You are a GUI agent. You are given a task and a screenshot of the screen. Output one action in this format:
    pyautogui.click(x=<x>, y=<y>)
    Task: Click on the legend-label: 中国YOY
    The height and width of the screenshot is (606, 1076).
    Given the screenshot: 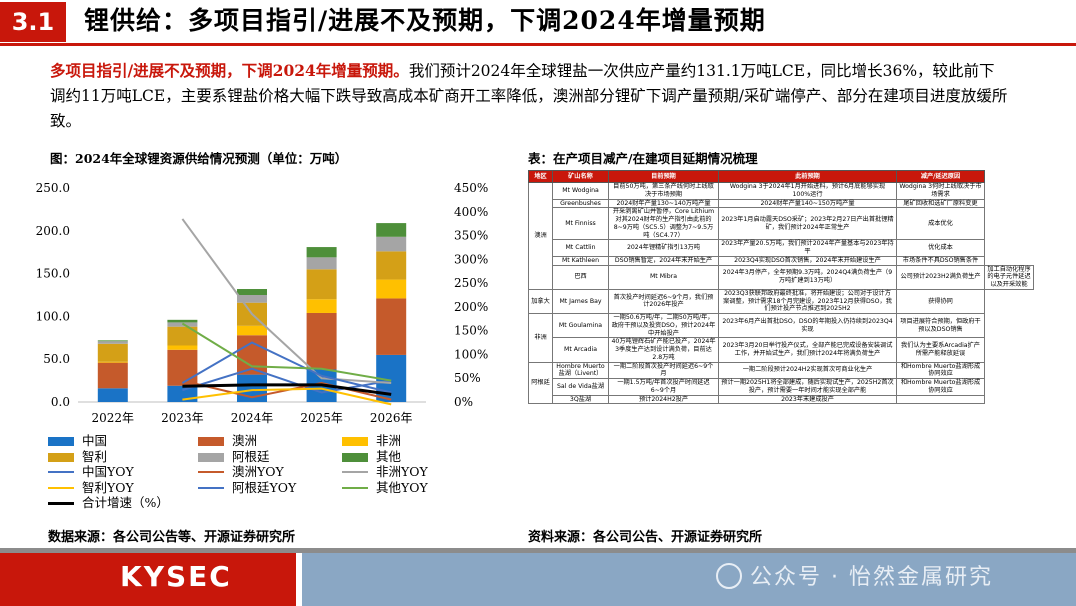 What is the action you would take?
    pyautogui.click(x=108, y=471)
    